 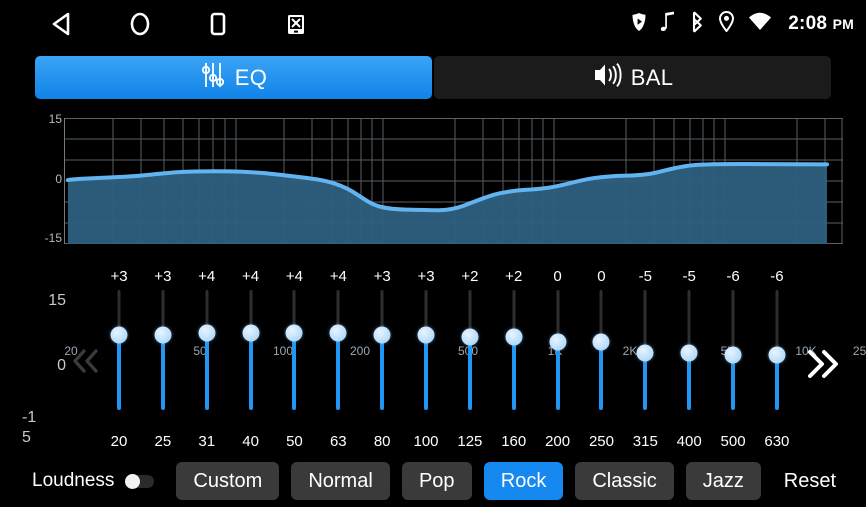 I want to click on eq-band-50: +4 50, so click(x=294, y=359).